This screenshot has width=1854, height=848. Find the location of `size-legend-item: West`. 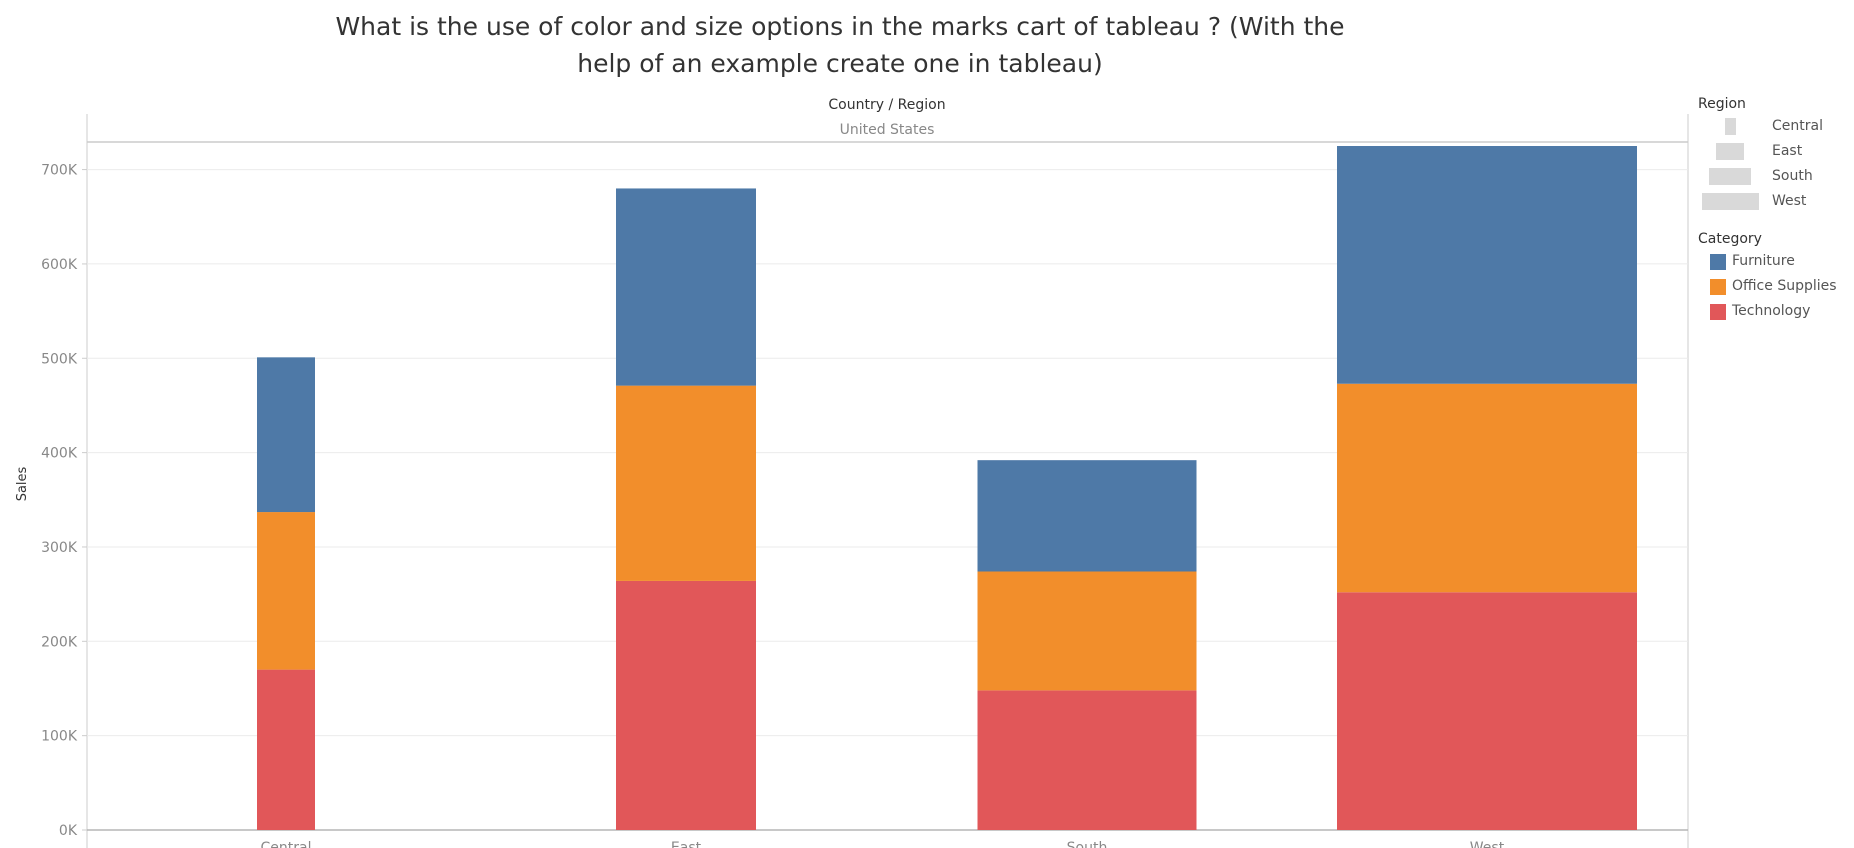

size-legend-item: West is located at coordinates (1773, 201).